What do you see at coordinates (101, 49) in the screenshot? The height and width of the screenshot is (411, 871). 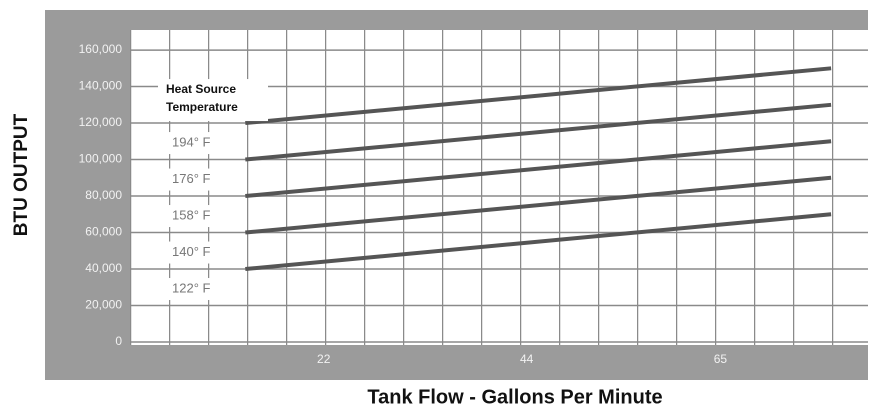 I see `y-tick-label: 160,000` at bounding box center [101, 49].